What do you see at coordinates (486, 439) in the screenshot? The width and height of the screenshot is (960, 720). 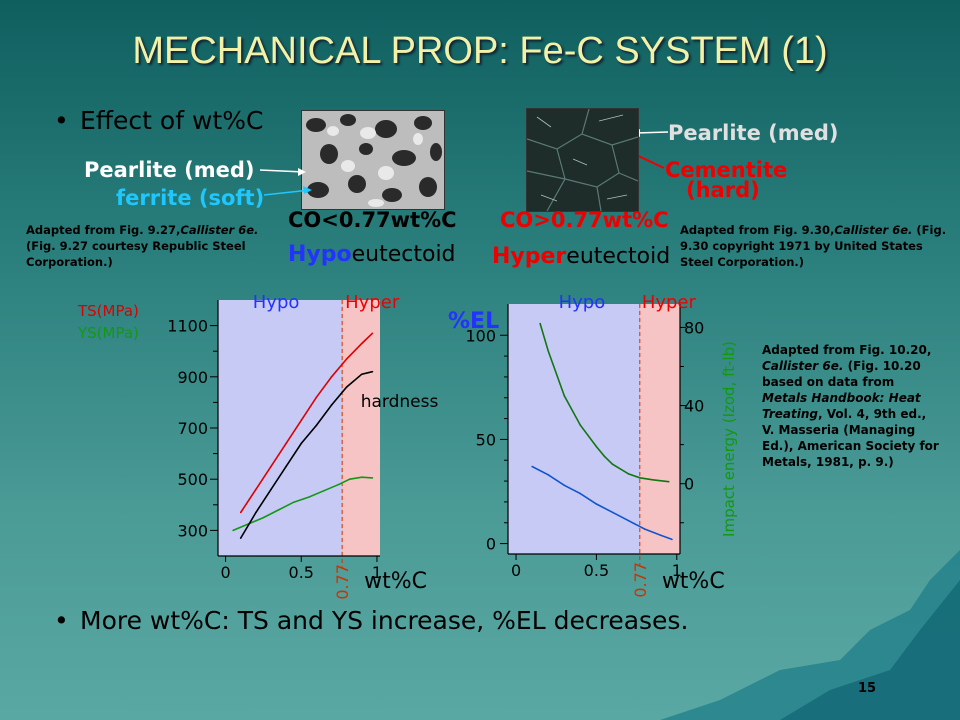 I see `y-tick-label: 50` at bounding box center [486, 439].